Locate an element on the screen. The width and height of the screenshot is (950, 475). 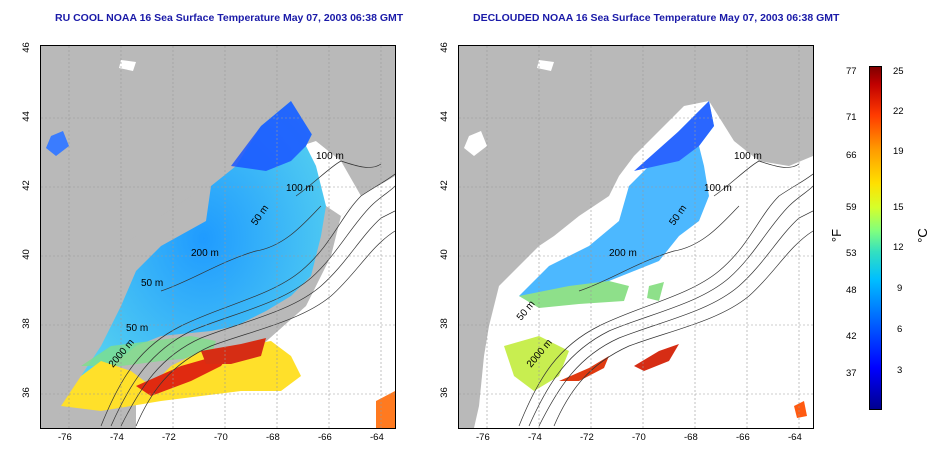
colorbar-c-tick: 6 is located at coordinates (900, 329).